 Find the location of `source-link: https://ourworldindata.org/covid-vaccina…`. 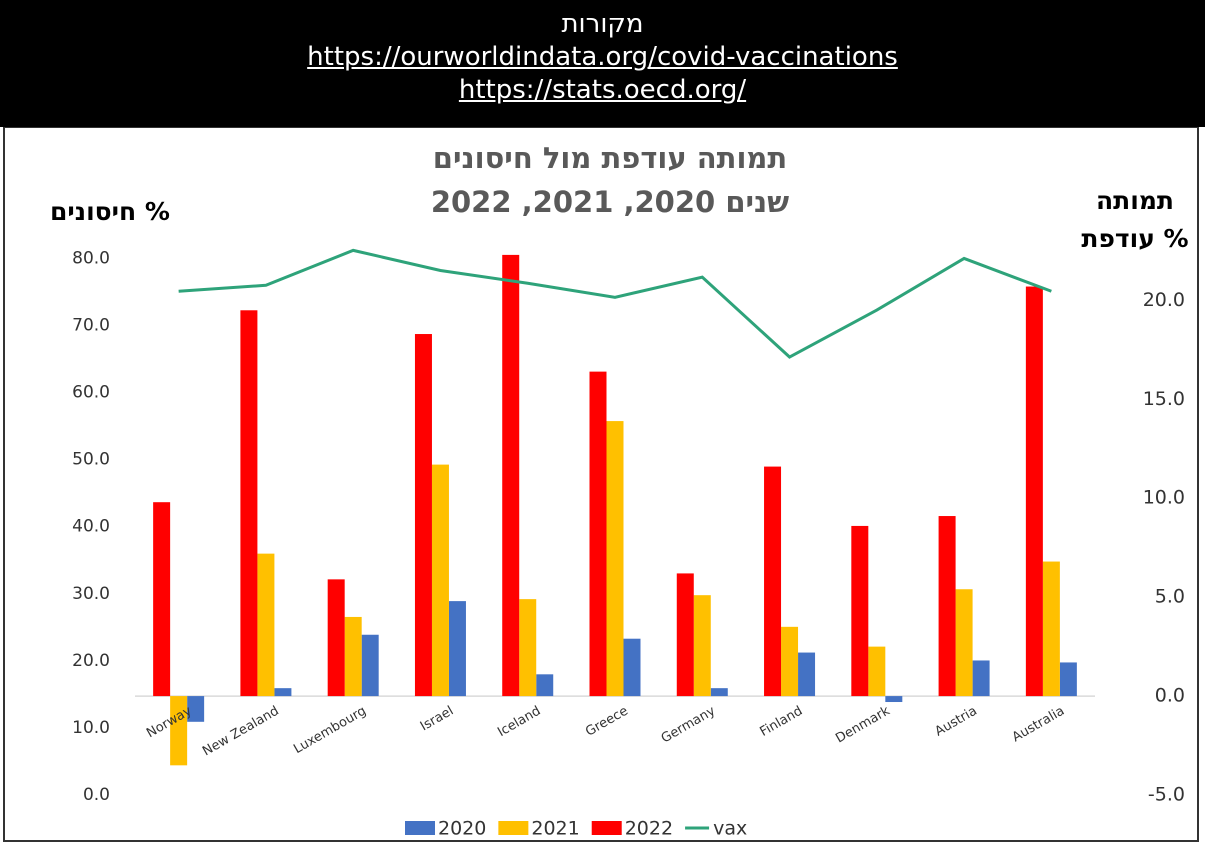

source-link: https://ourworldindata.org/covid-vaccina… is located at coordinates (602, 57).